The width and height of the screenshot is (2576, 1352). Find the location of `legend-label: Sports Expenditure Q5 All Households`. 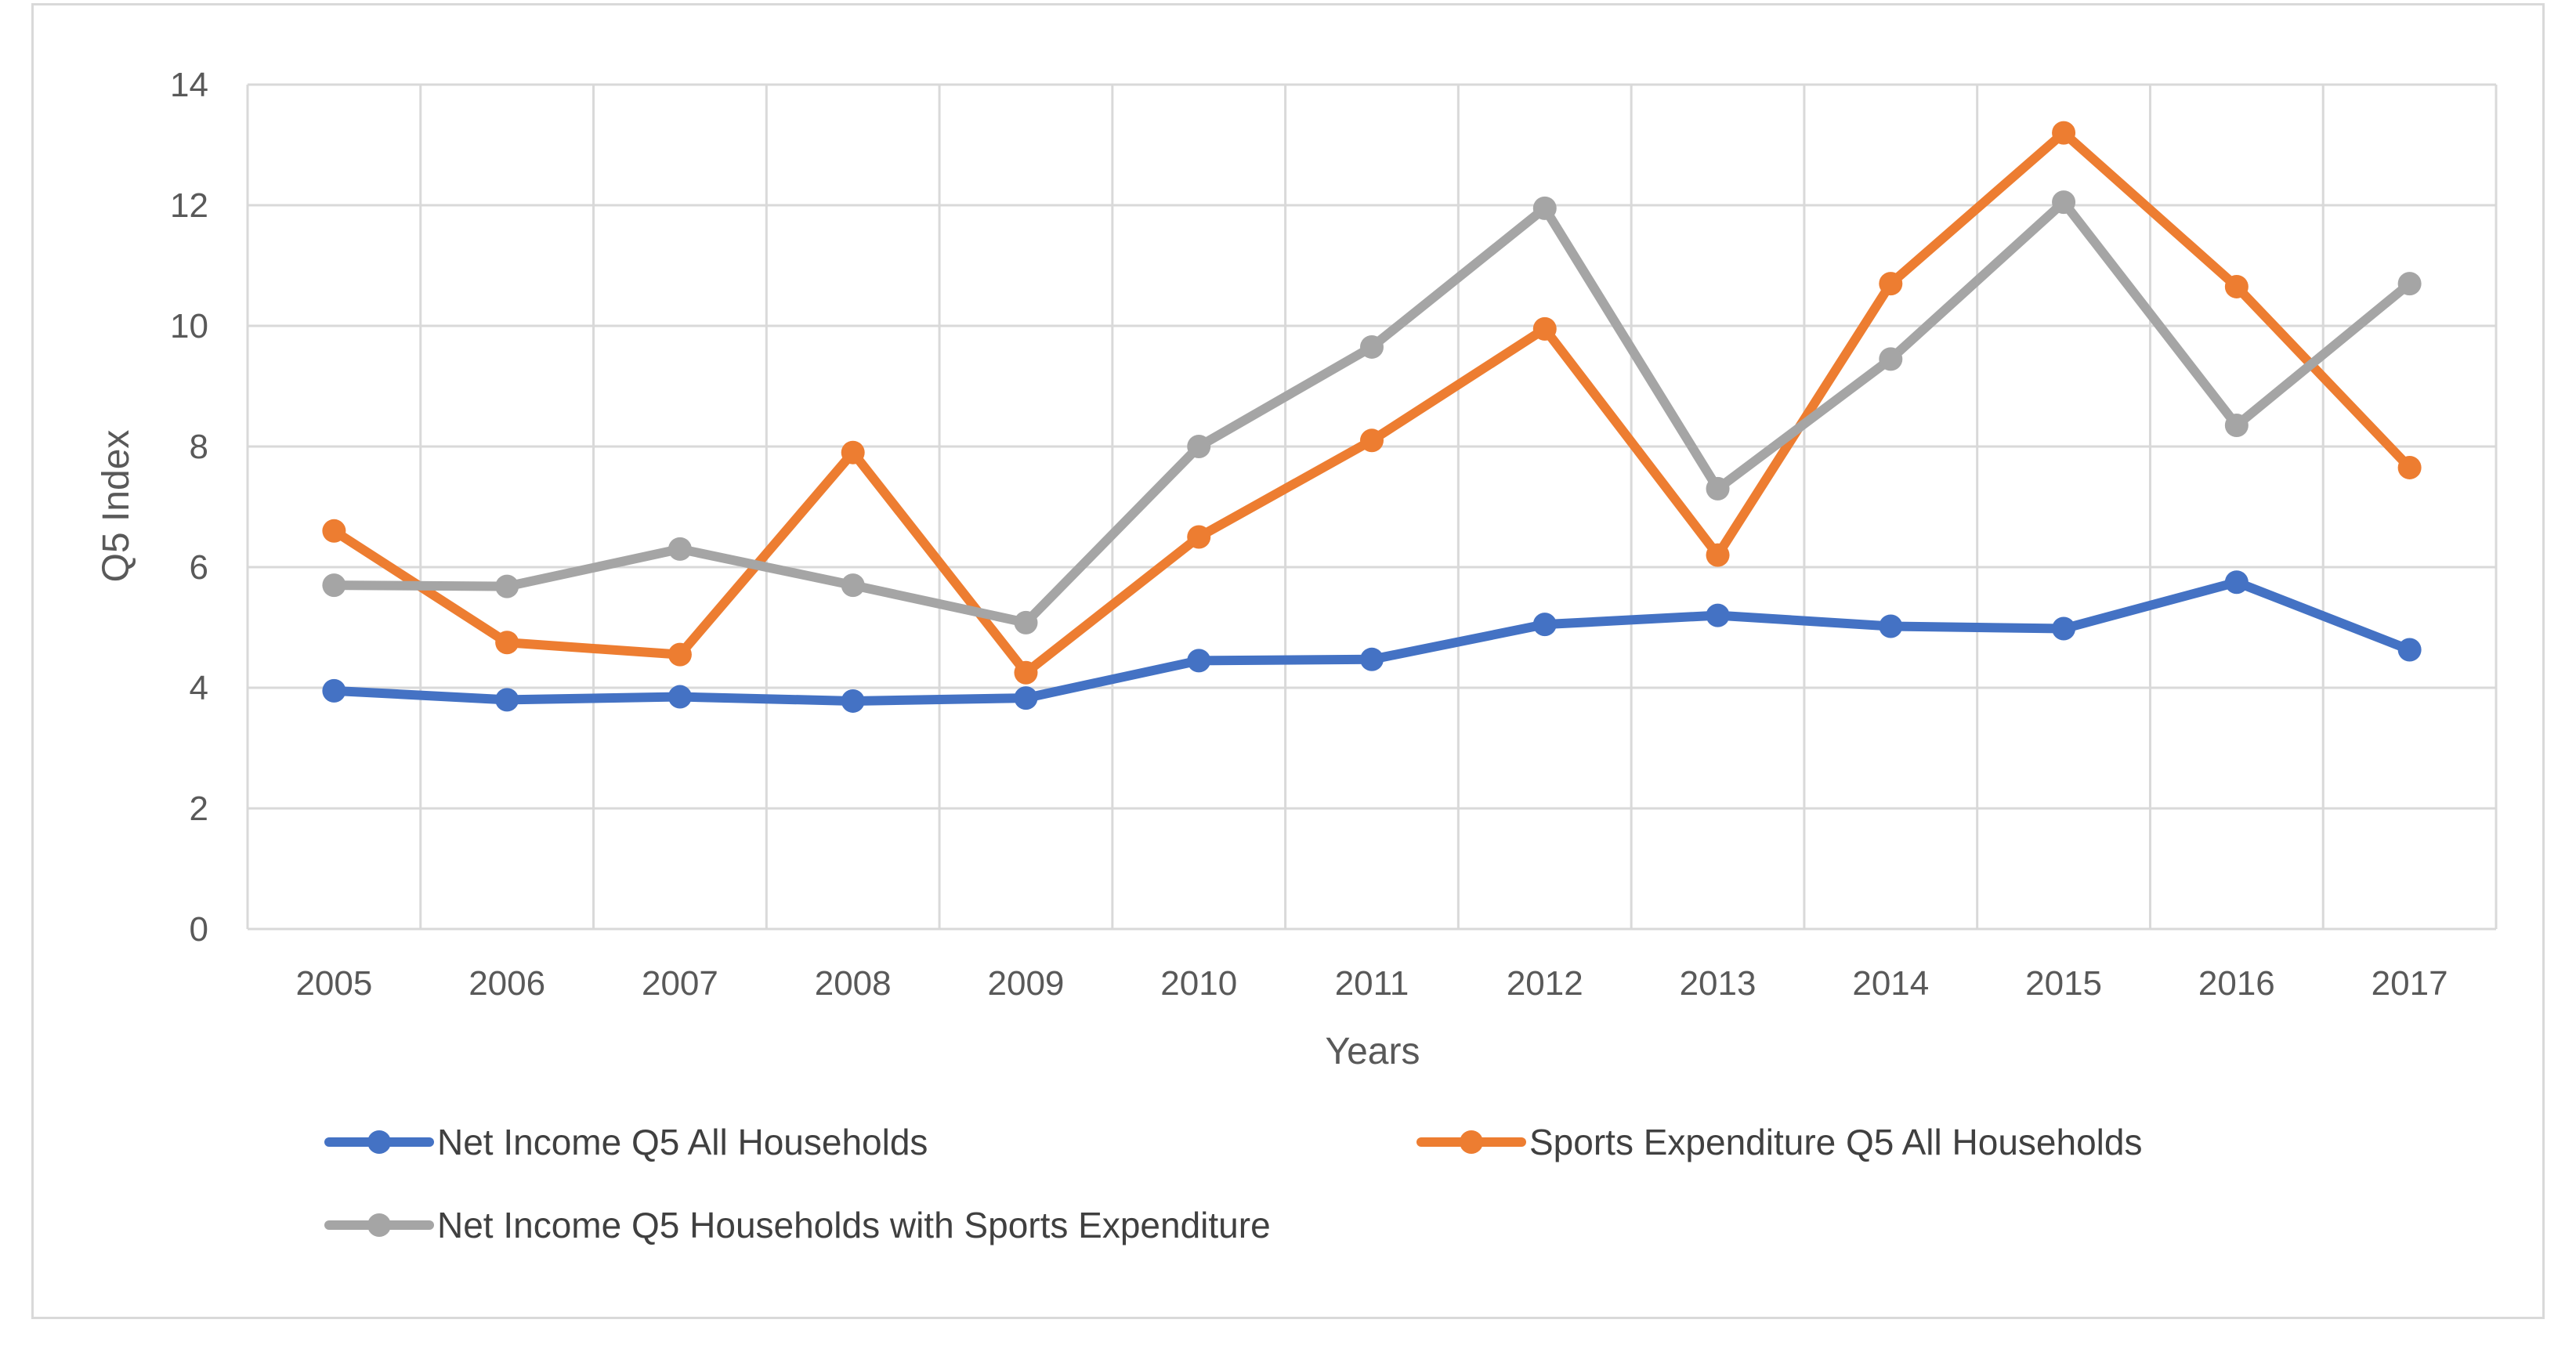

legend-label: Sports Expenditure Q5 All Households is located at coordinates (1836, 1142).